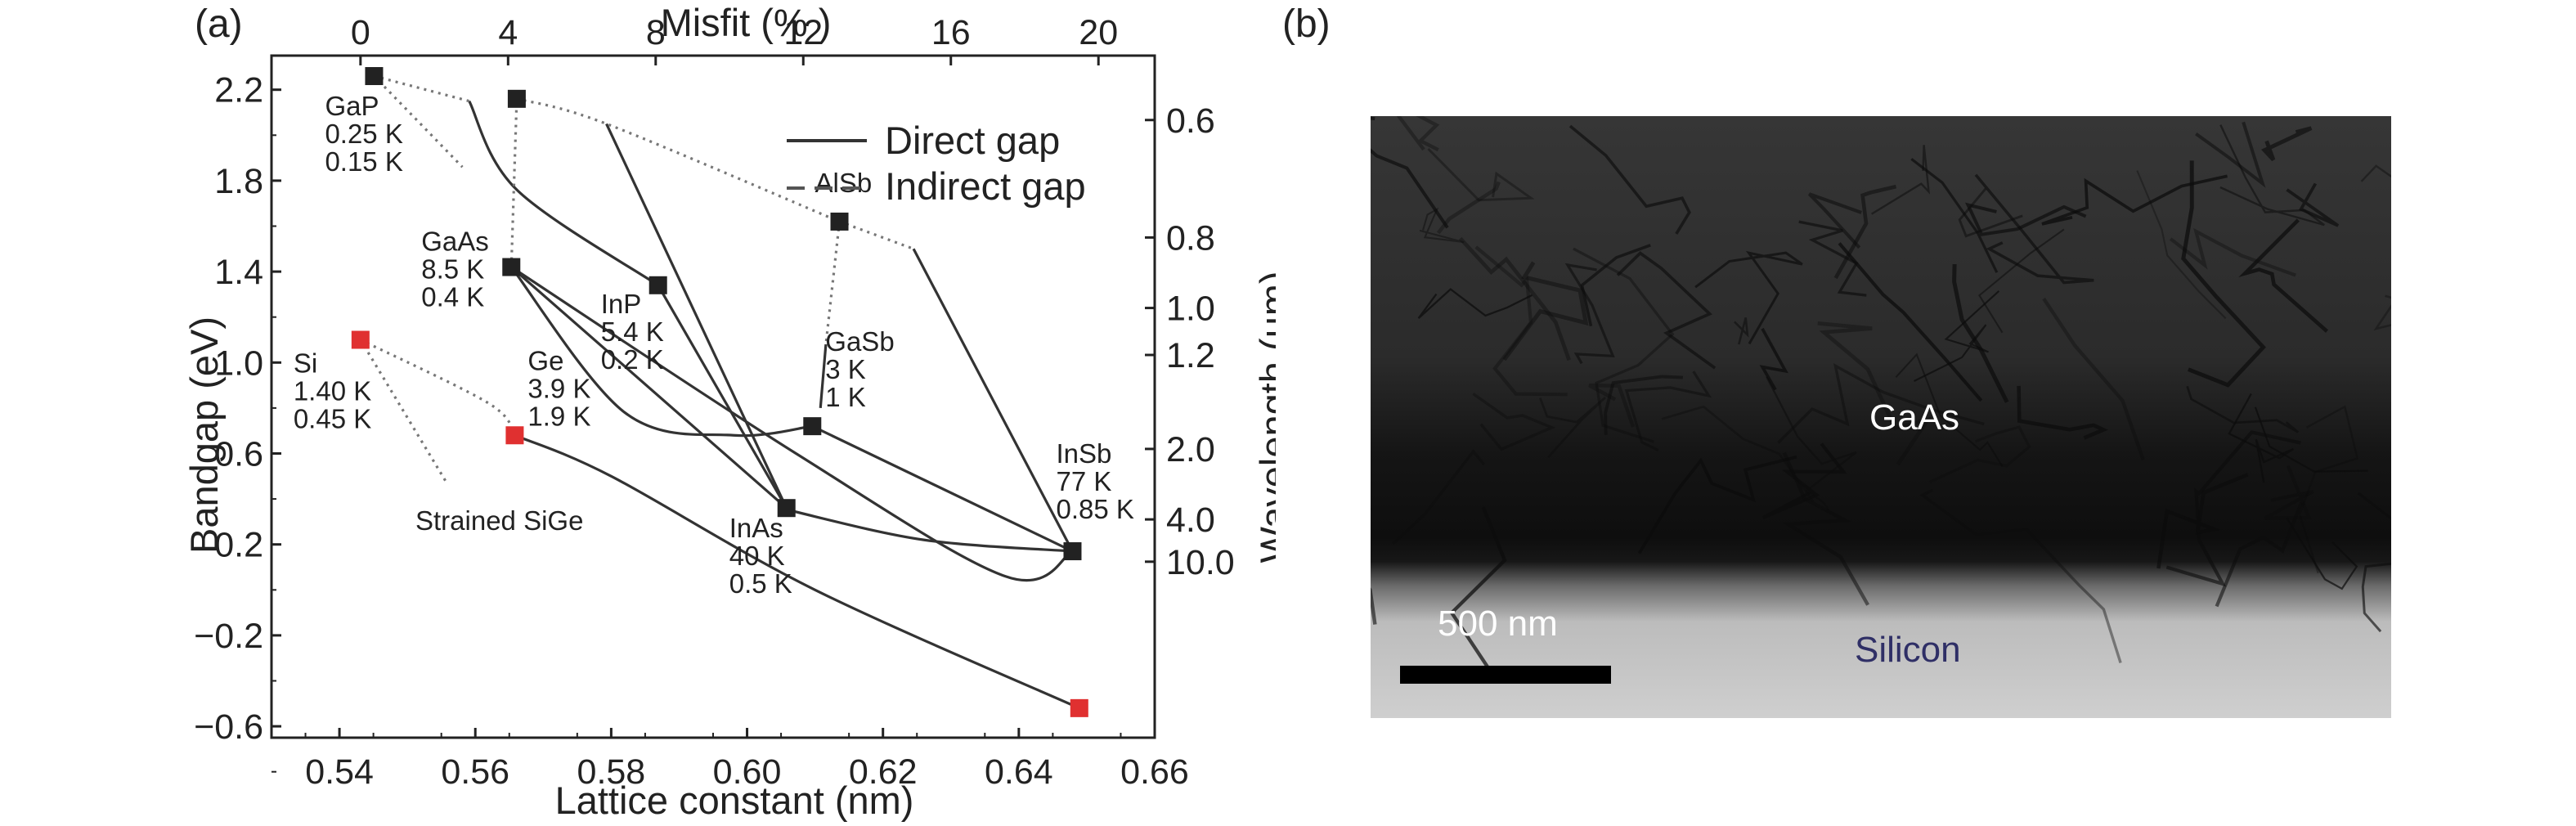 This screenshot has height=826, width=2576. What do you see at coordinates (1190, 450) in the screenshot?
I see `right-tick-label: 2.0` at bounding box center [1190, 450].